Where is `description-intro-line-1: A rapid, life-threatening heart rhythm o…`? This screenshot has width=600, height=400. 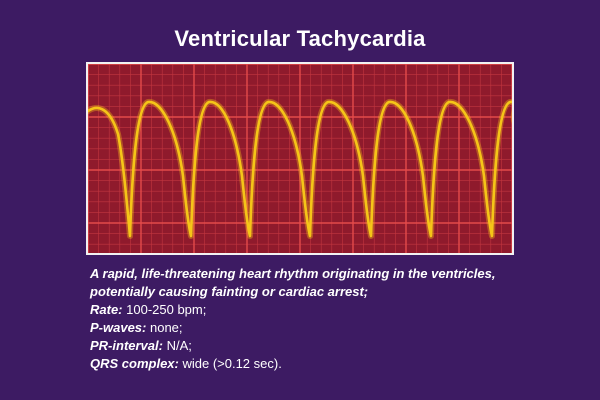
description-intro-line-1: A rapid, life-threatening heart rhythm o… is located at coordinates (293, 273).